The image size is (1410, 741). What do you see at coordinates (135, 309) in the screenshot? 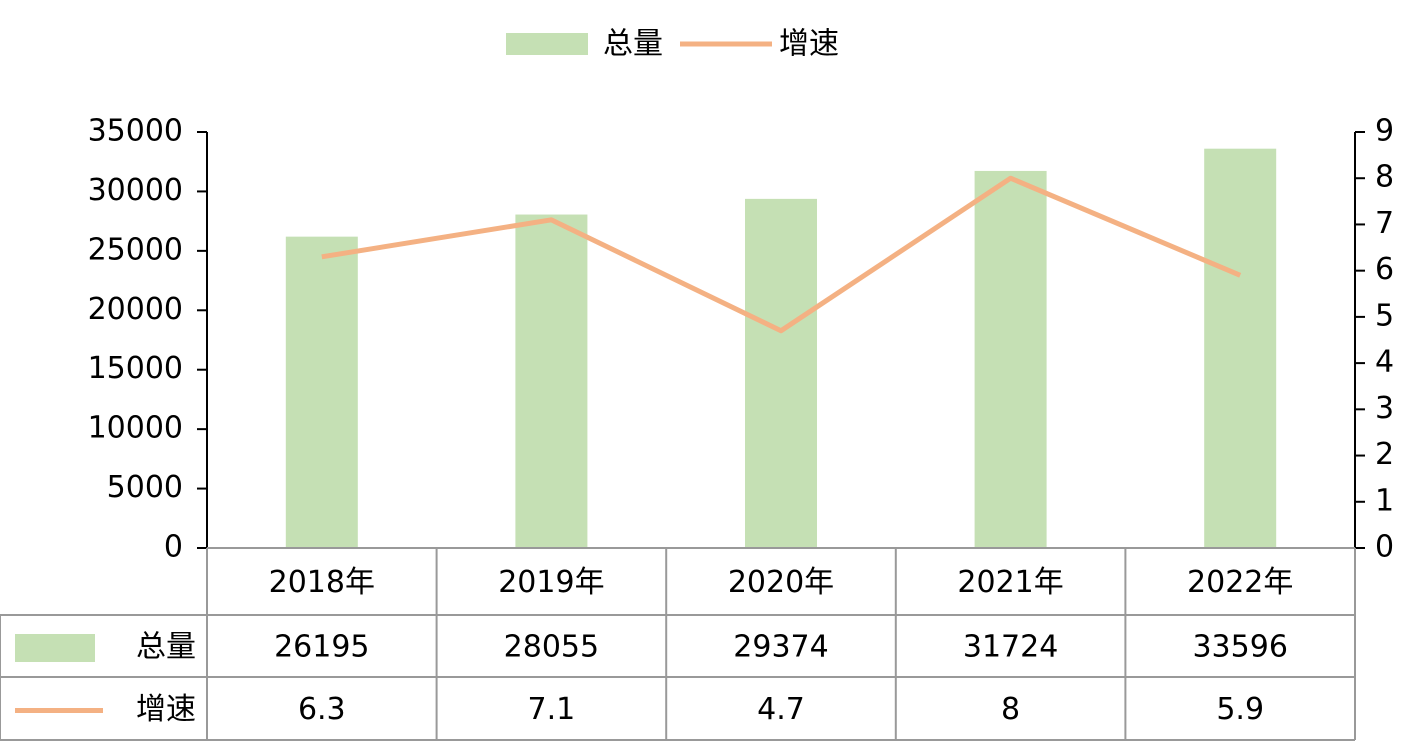
I see `y-tick-label: 20000` at bounding box center [135, 309].